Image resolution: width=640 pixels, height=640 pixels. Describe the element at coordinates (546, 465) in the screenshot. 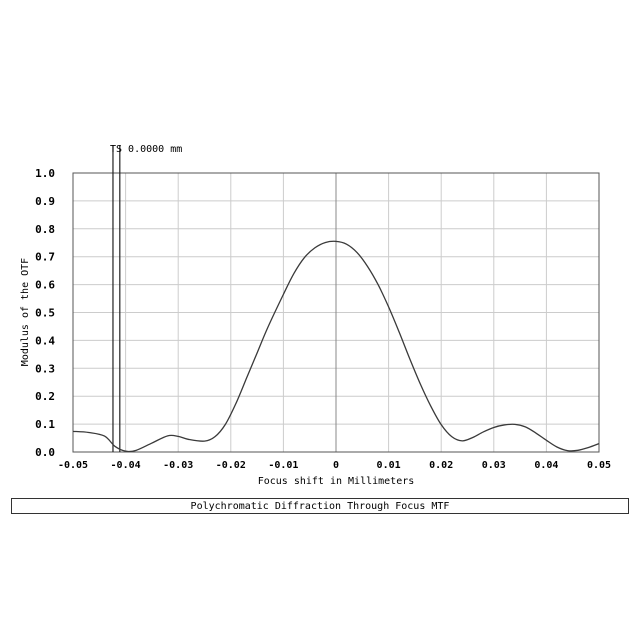

I see `x-tick-label: 0.04` at that location.